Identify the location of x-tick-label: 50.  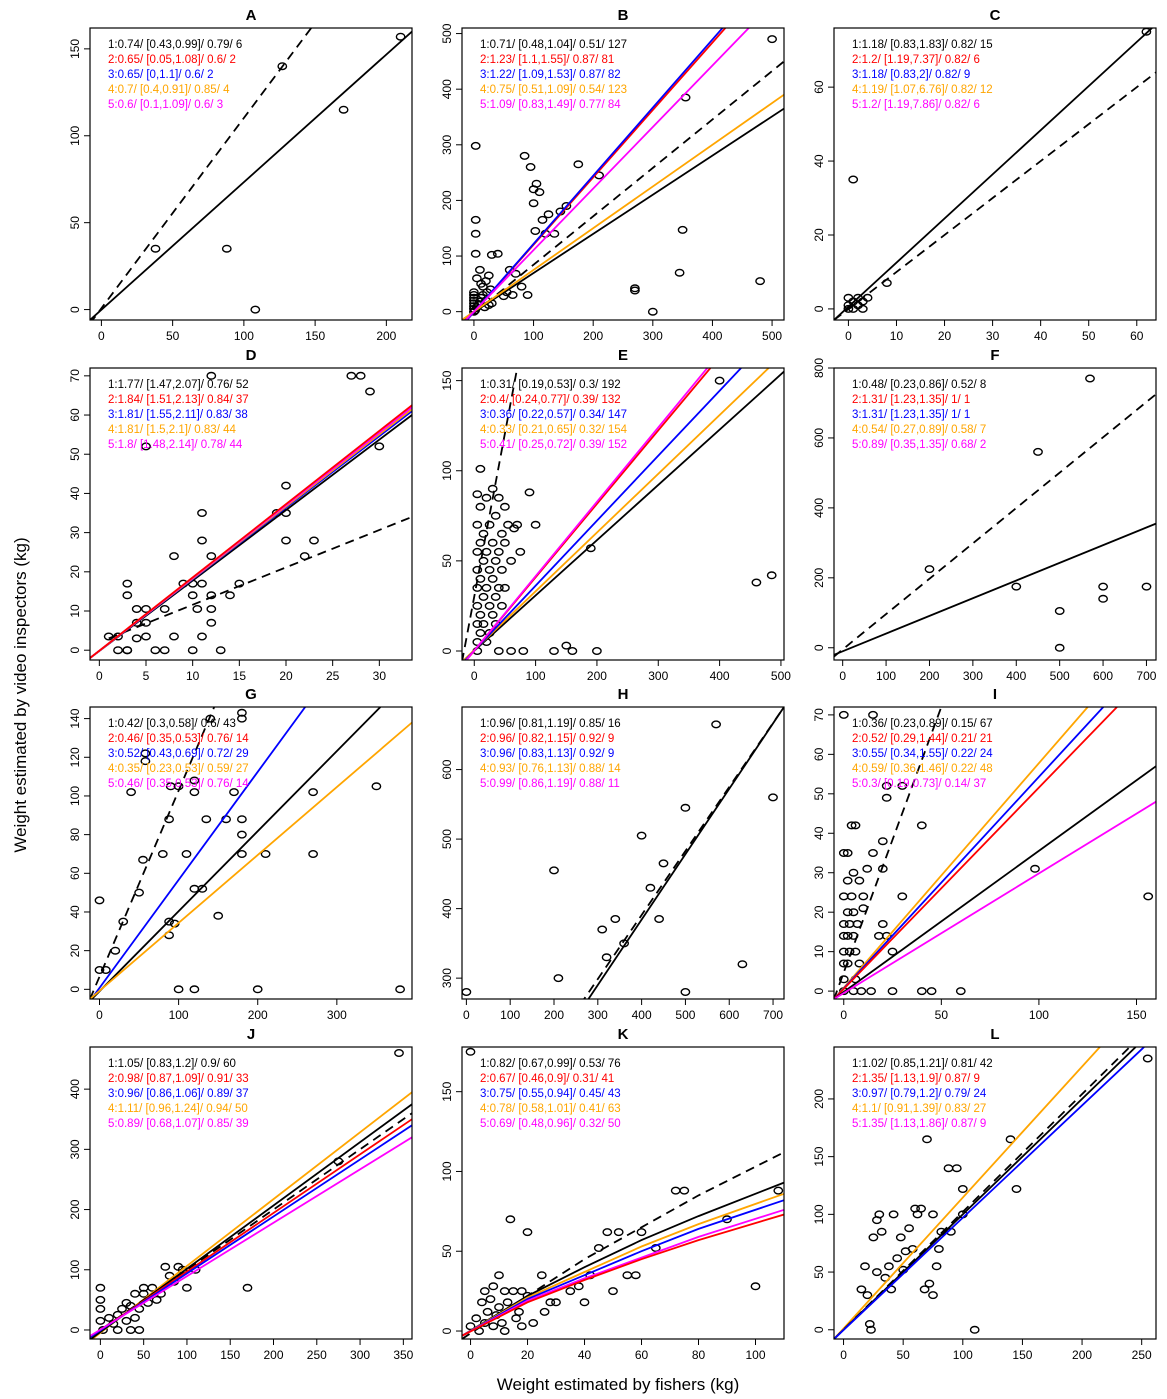
(1089, 336).